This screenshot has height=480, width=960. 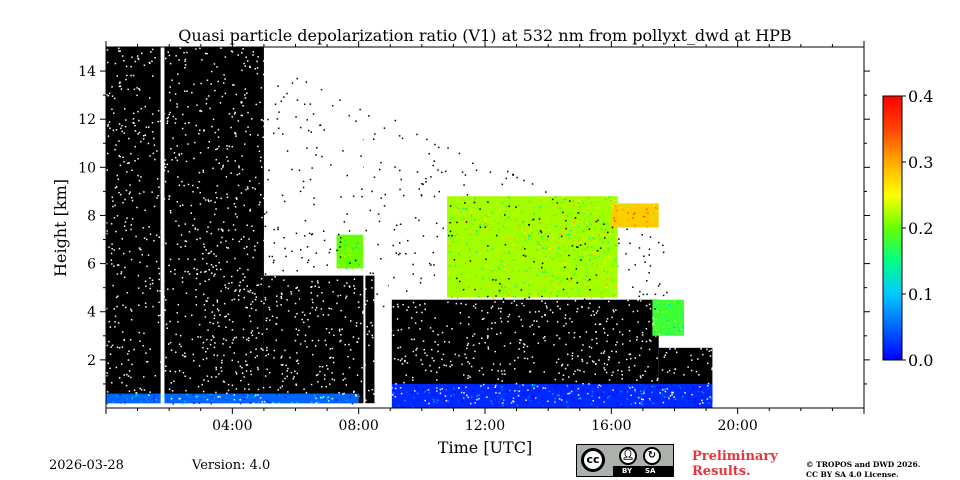 I want to click on preliminary-note: Preliminary Results., so click(x=735, y=464).